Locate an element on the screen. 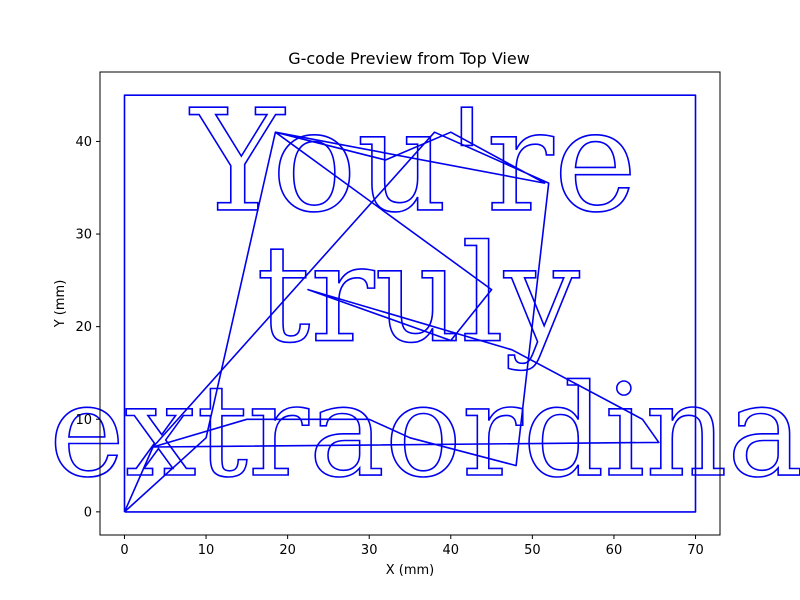  y-tick-label: 10 is located at coordinates (83, 420).